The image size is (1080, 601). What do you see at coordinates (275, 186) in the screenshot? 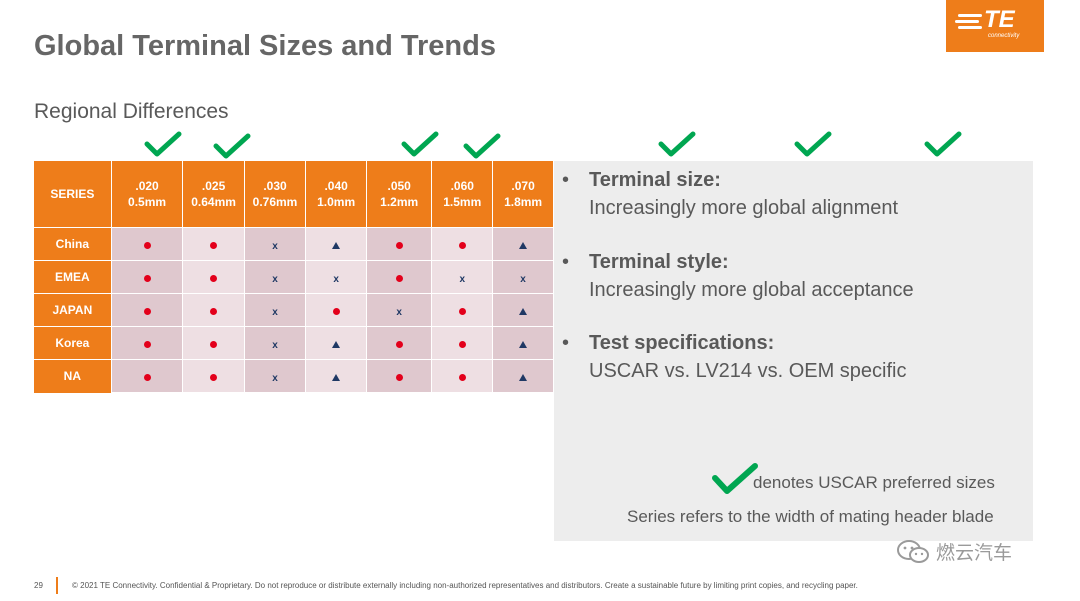
I see `column-inch: .030` at bounding box center [275, 186].